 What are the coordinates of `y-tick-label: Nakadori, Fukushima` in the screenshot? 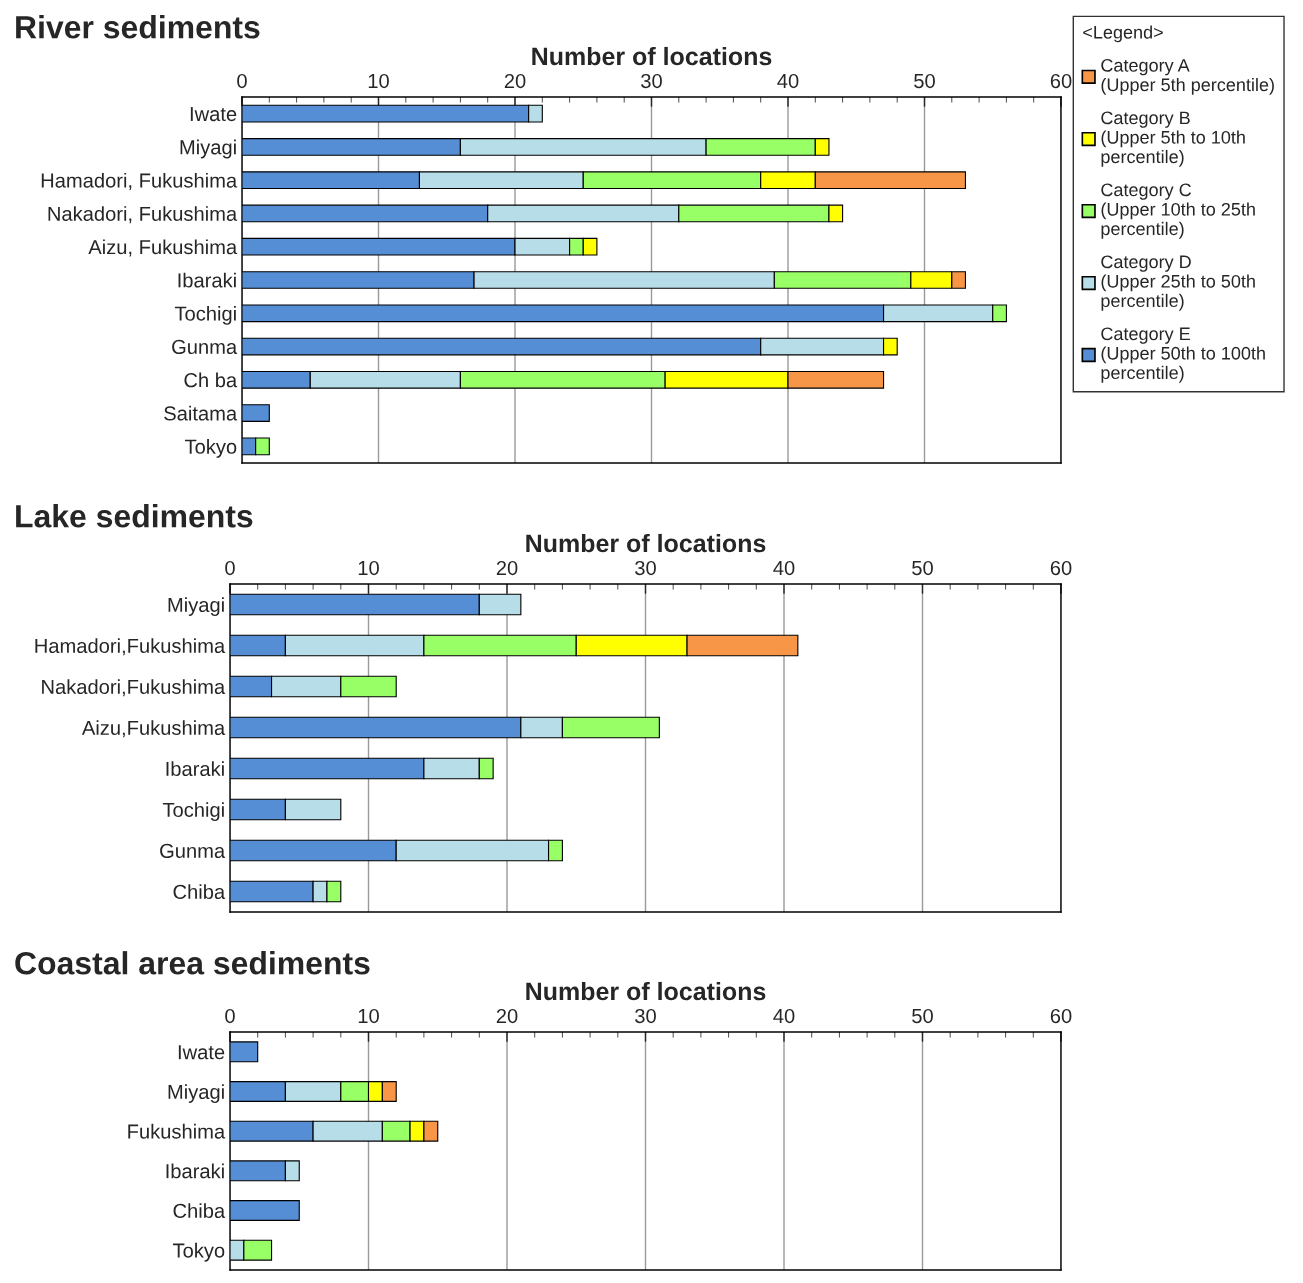 It's located at (143, 215).